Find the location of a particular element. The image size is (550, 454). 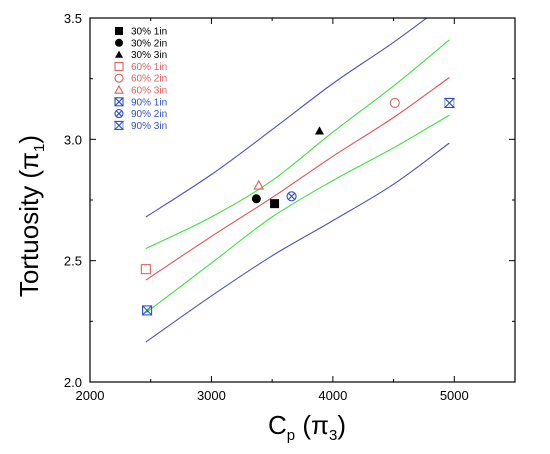

y-axis-title: Tortuosity (π1) is located at coordinates (31, 216).